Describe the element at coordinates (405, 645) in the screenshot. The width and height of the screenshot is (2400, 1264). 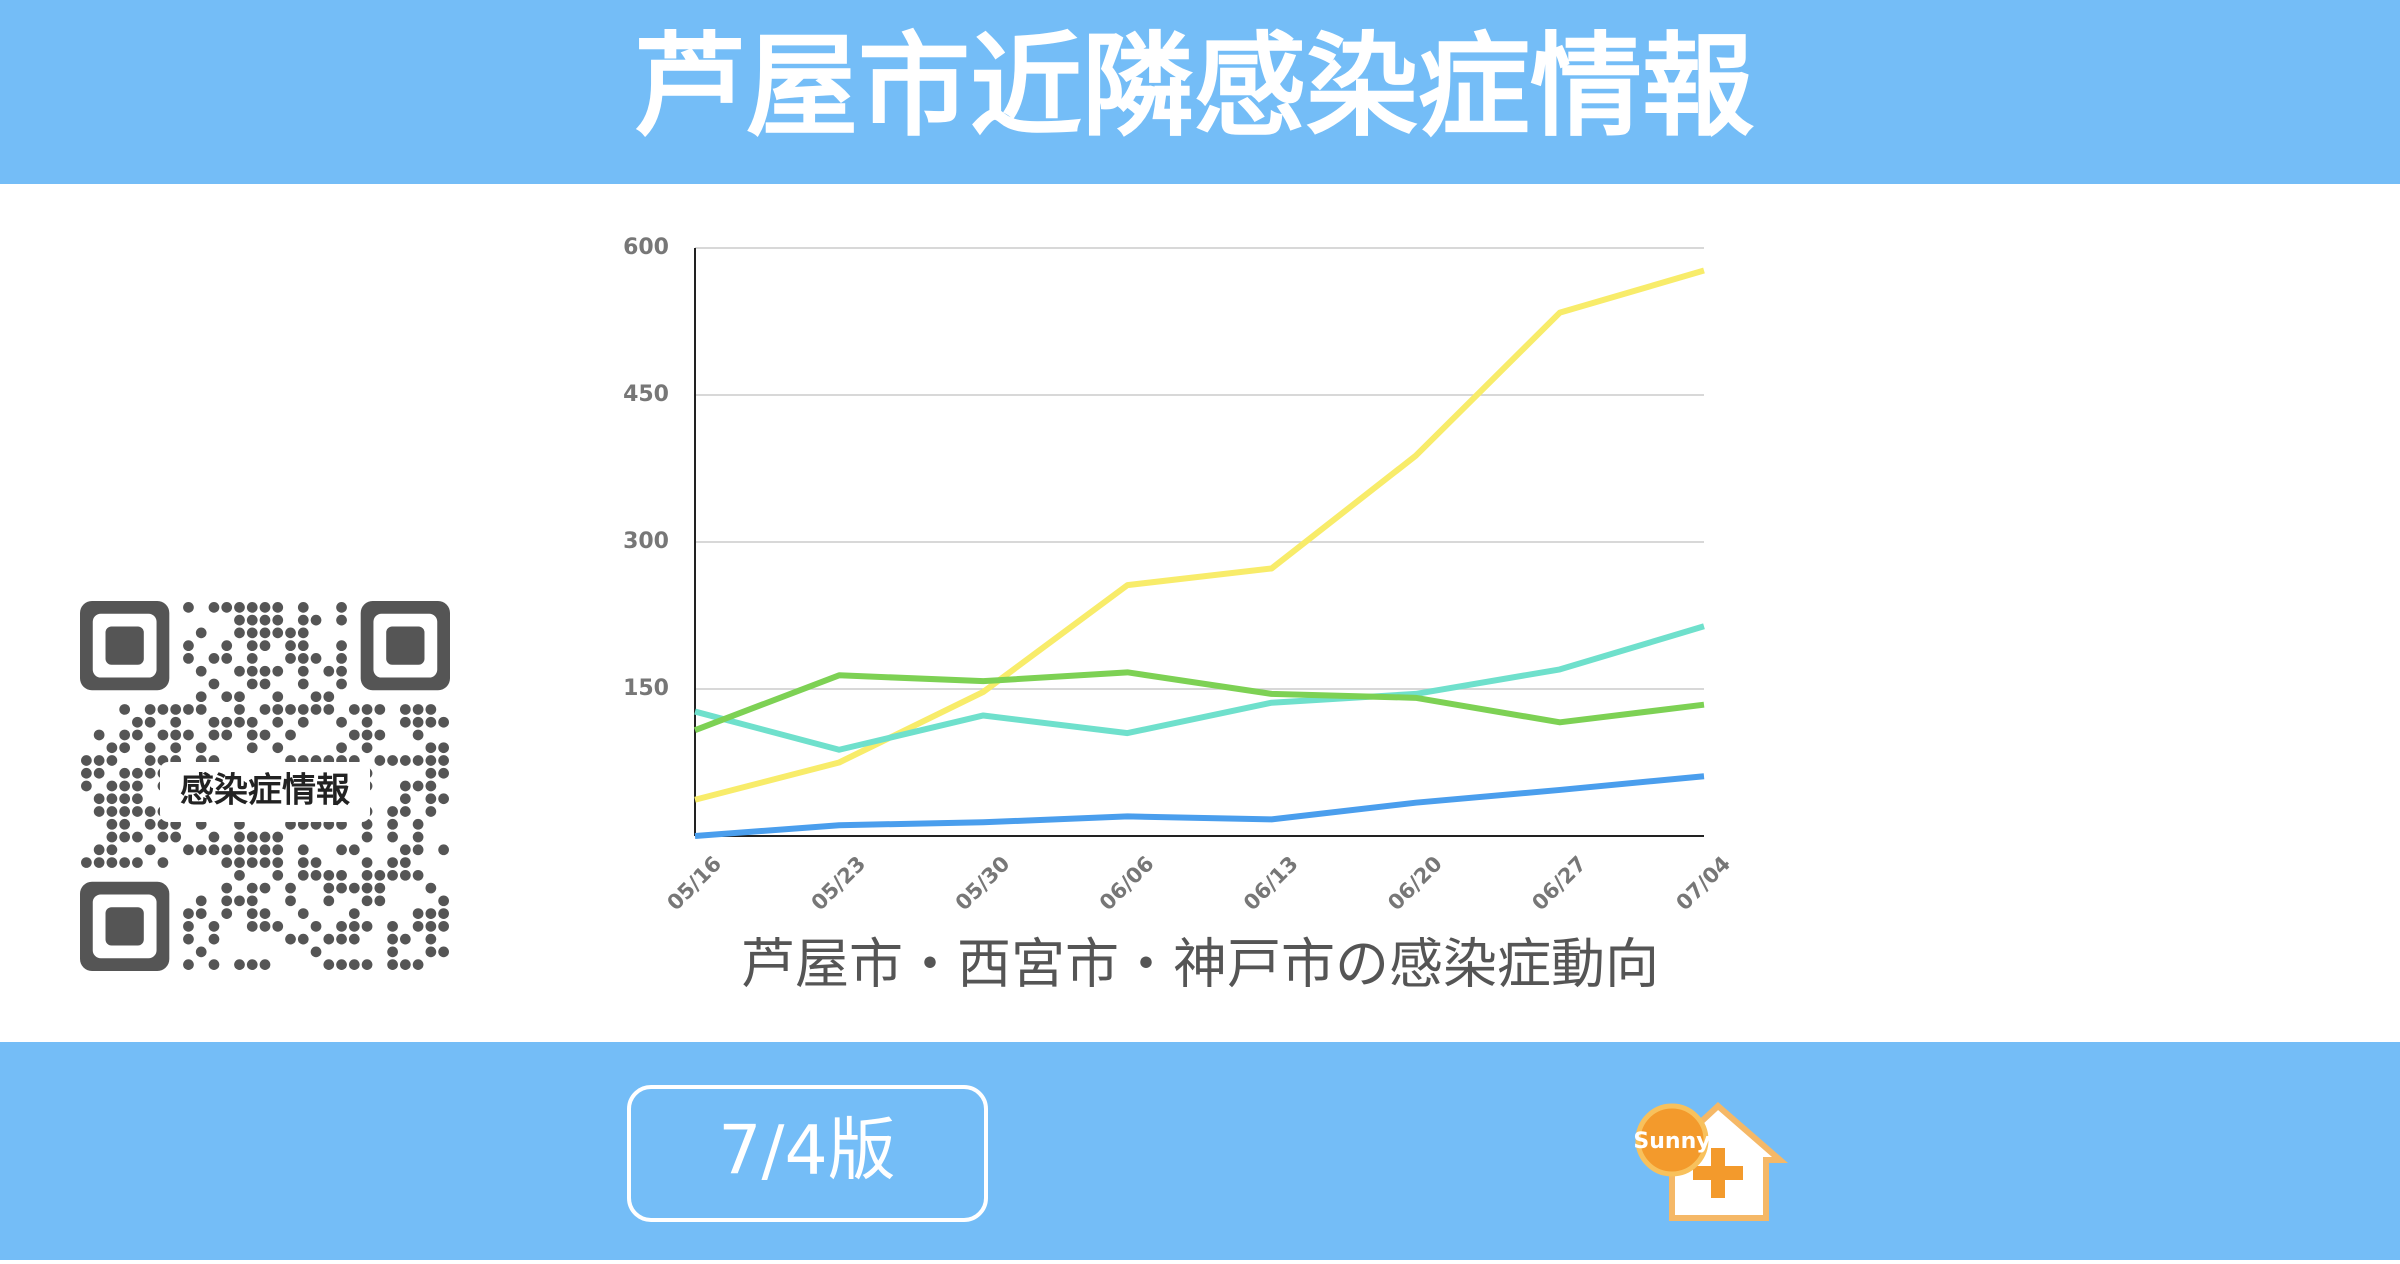
I see `qr-finder` at that location.